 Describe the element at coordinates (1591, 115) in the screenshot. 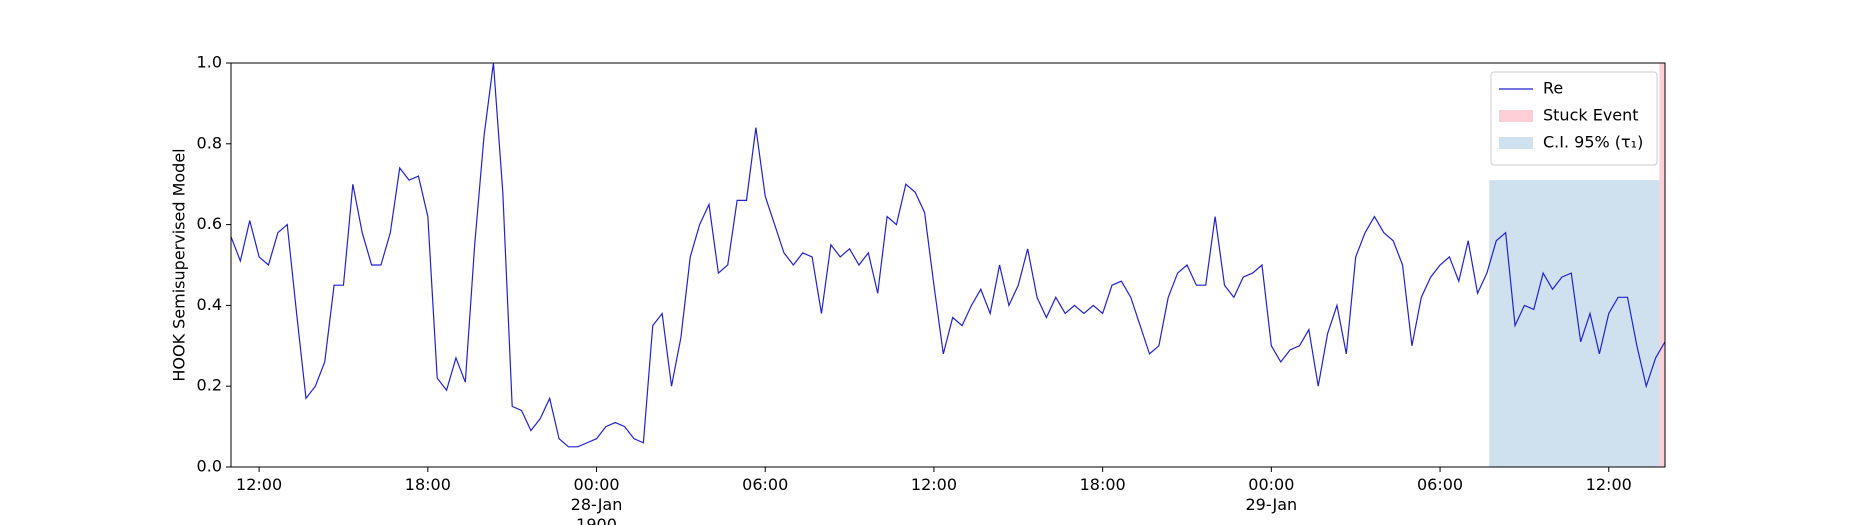

I see `legend-label: Stuck Event` at that location.